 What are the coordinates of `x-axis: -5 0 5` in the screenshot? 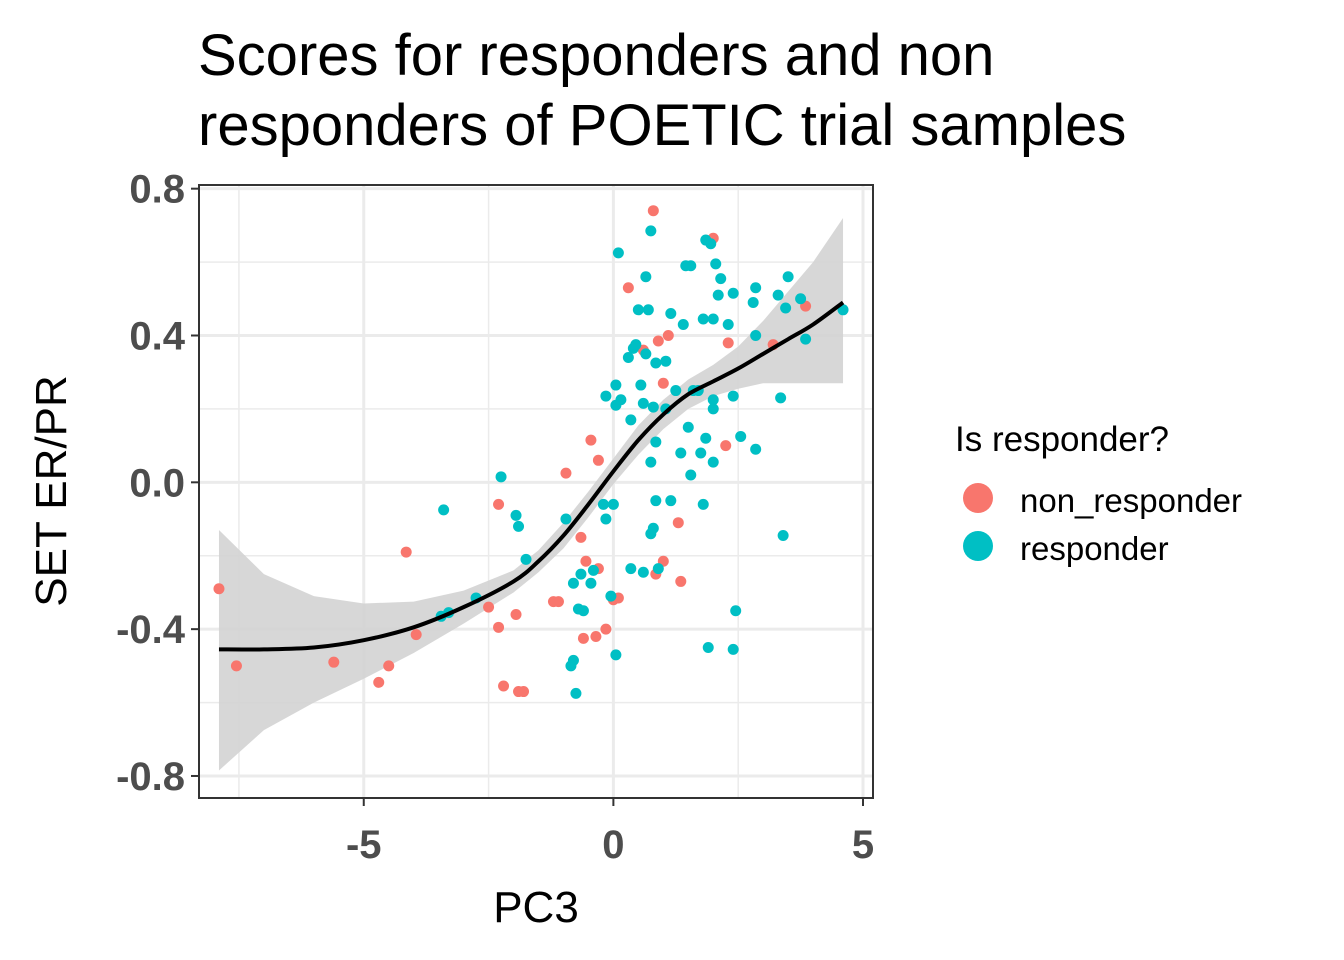 It's located at (610, 832).